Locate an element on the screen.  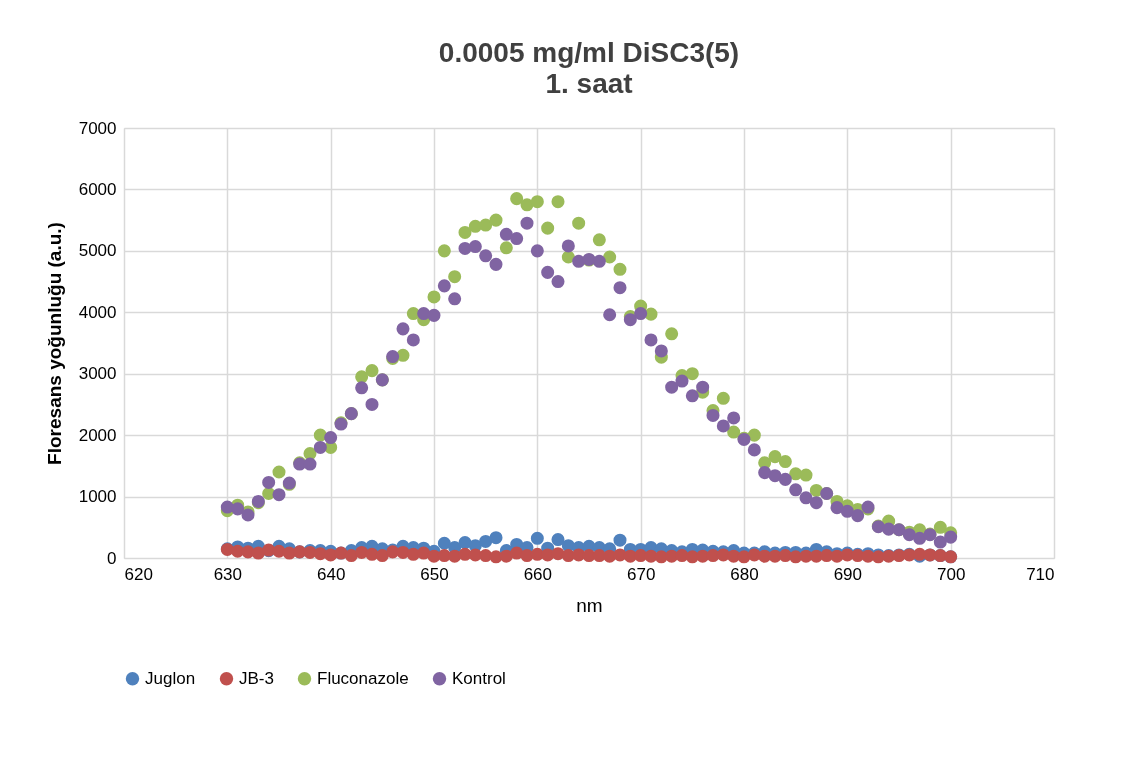
x-tick-label: 650 is located at coordinates (434, 574).